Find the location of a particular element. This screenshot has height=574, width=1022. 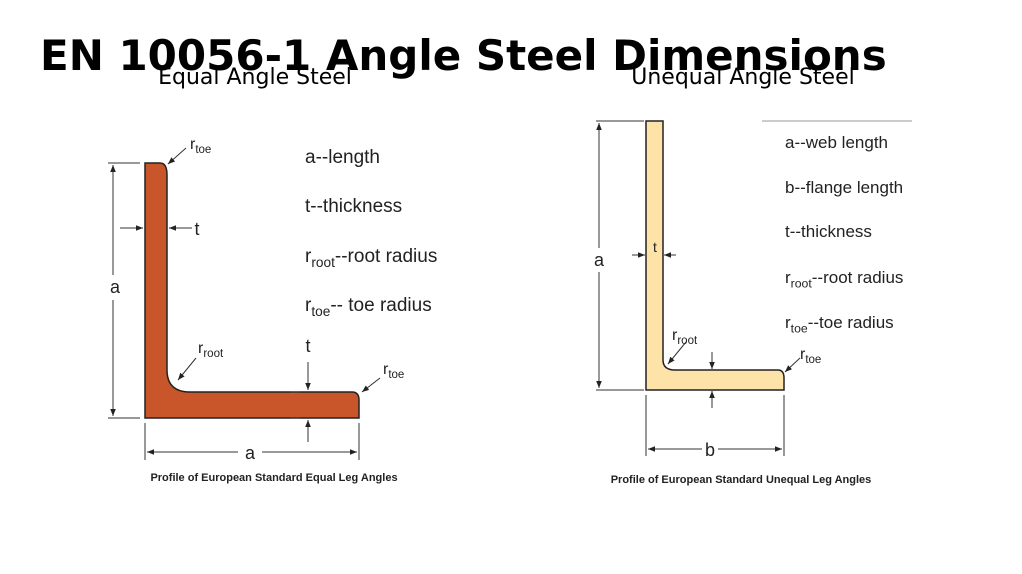

legend-item: b--flange length is located at coordinates (844, 187).